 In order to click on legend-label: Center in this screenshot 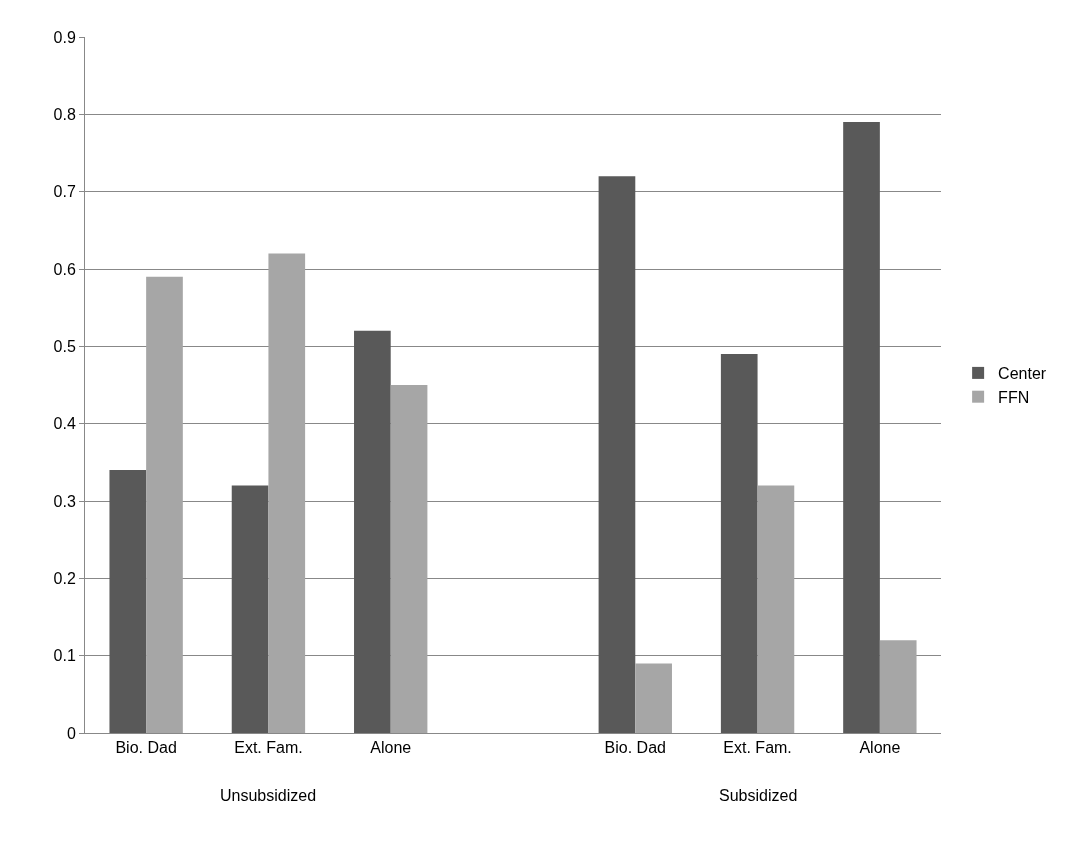, I will do `click(1022, 374)`.